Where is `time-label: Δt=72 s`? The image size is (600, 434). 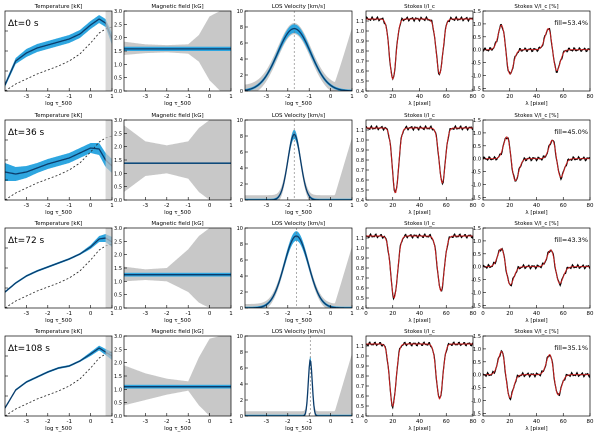 time-label: Δt=72 s is located at coordinates (26, 241).